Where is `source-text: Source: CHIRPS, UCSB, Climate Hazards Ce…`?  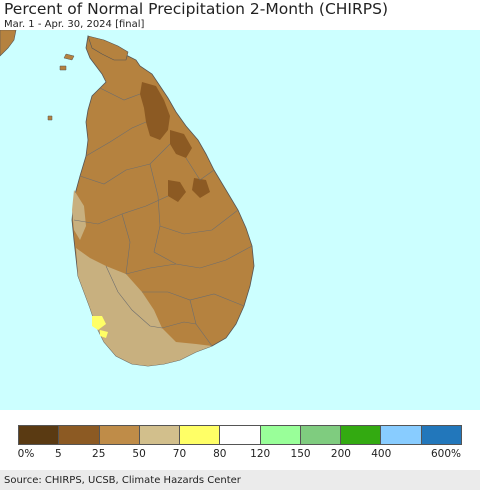 source-text: Source: CHIRPS, UCSB, Climate Hazards Ce… is located at coordinates (122, 480).